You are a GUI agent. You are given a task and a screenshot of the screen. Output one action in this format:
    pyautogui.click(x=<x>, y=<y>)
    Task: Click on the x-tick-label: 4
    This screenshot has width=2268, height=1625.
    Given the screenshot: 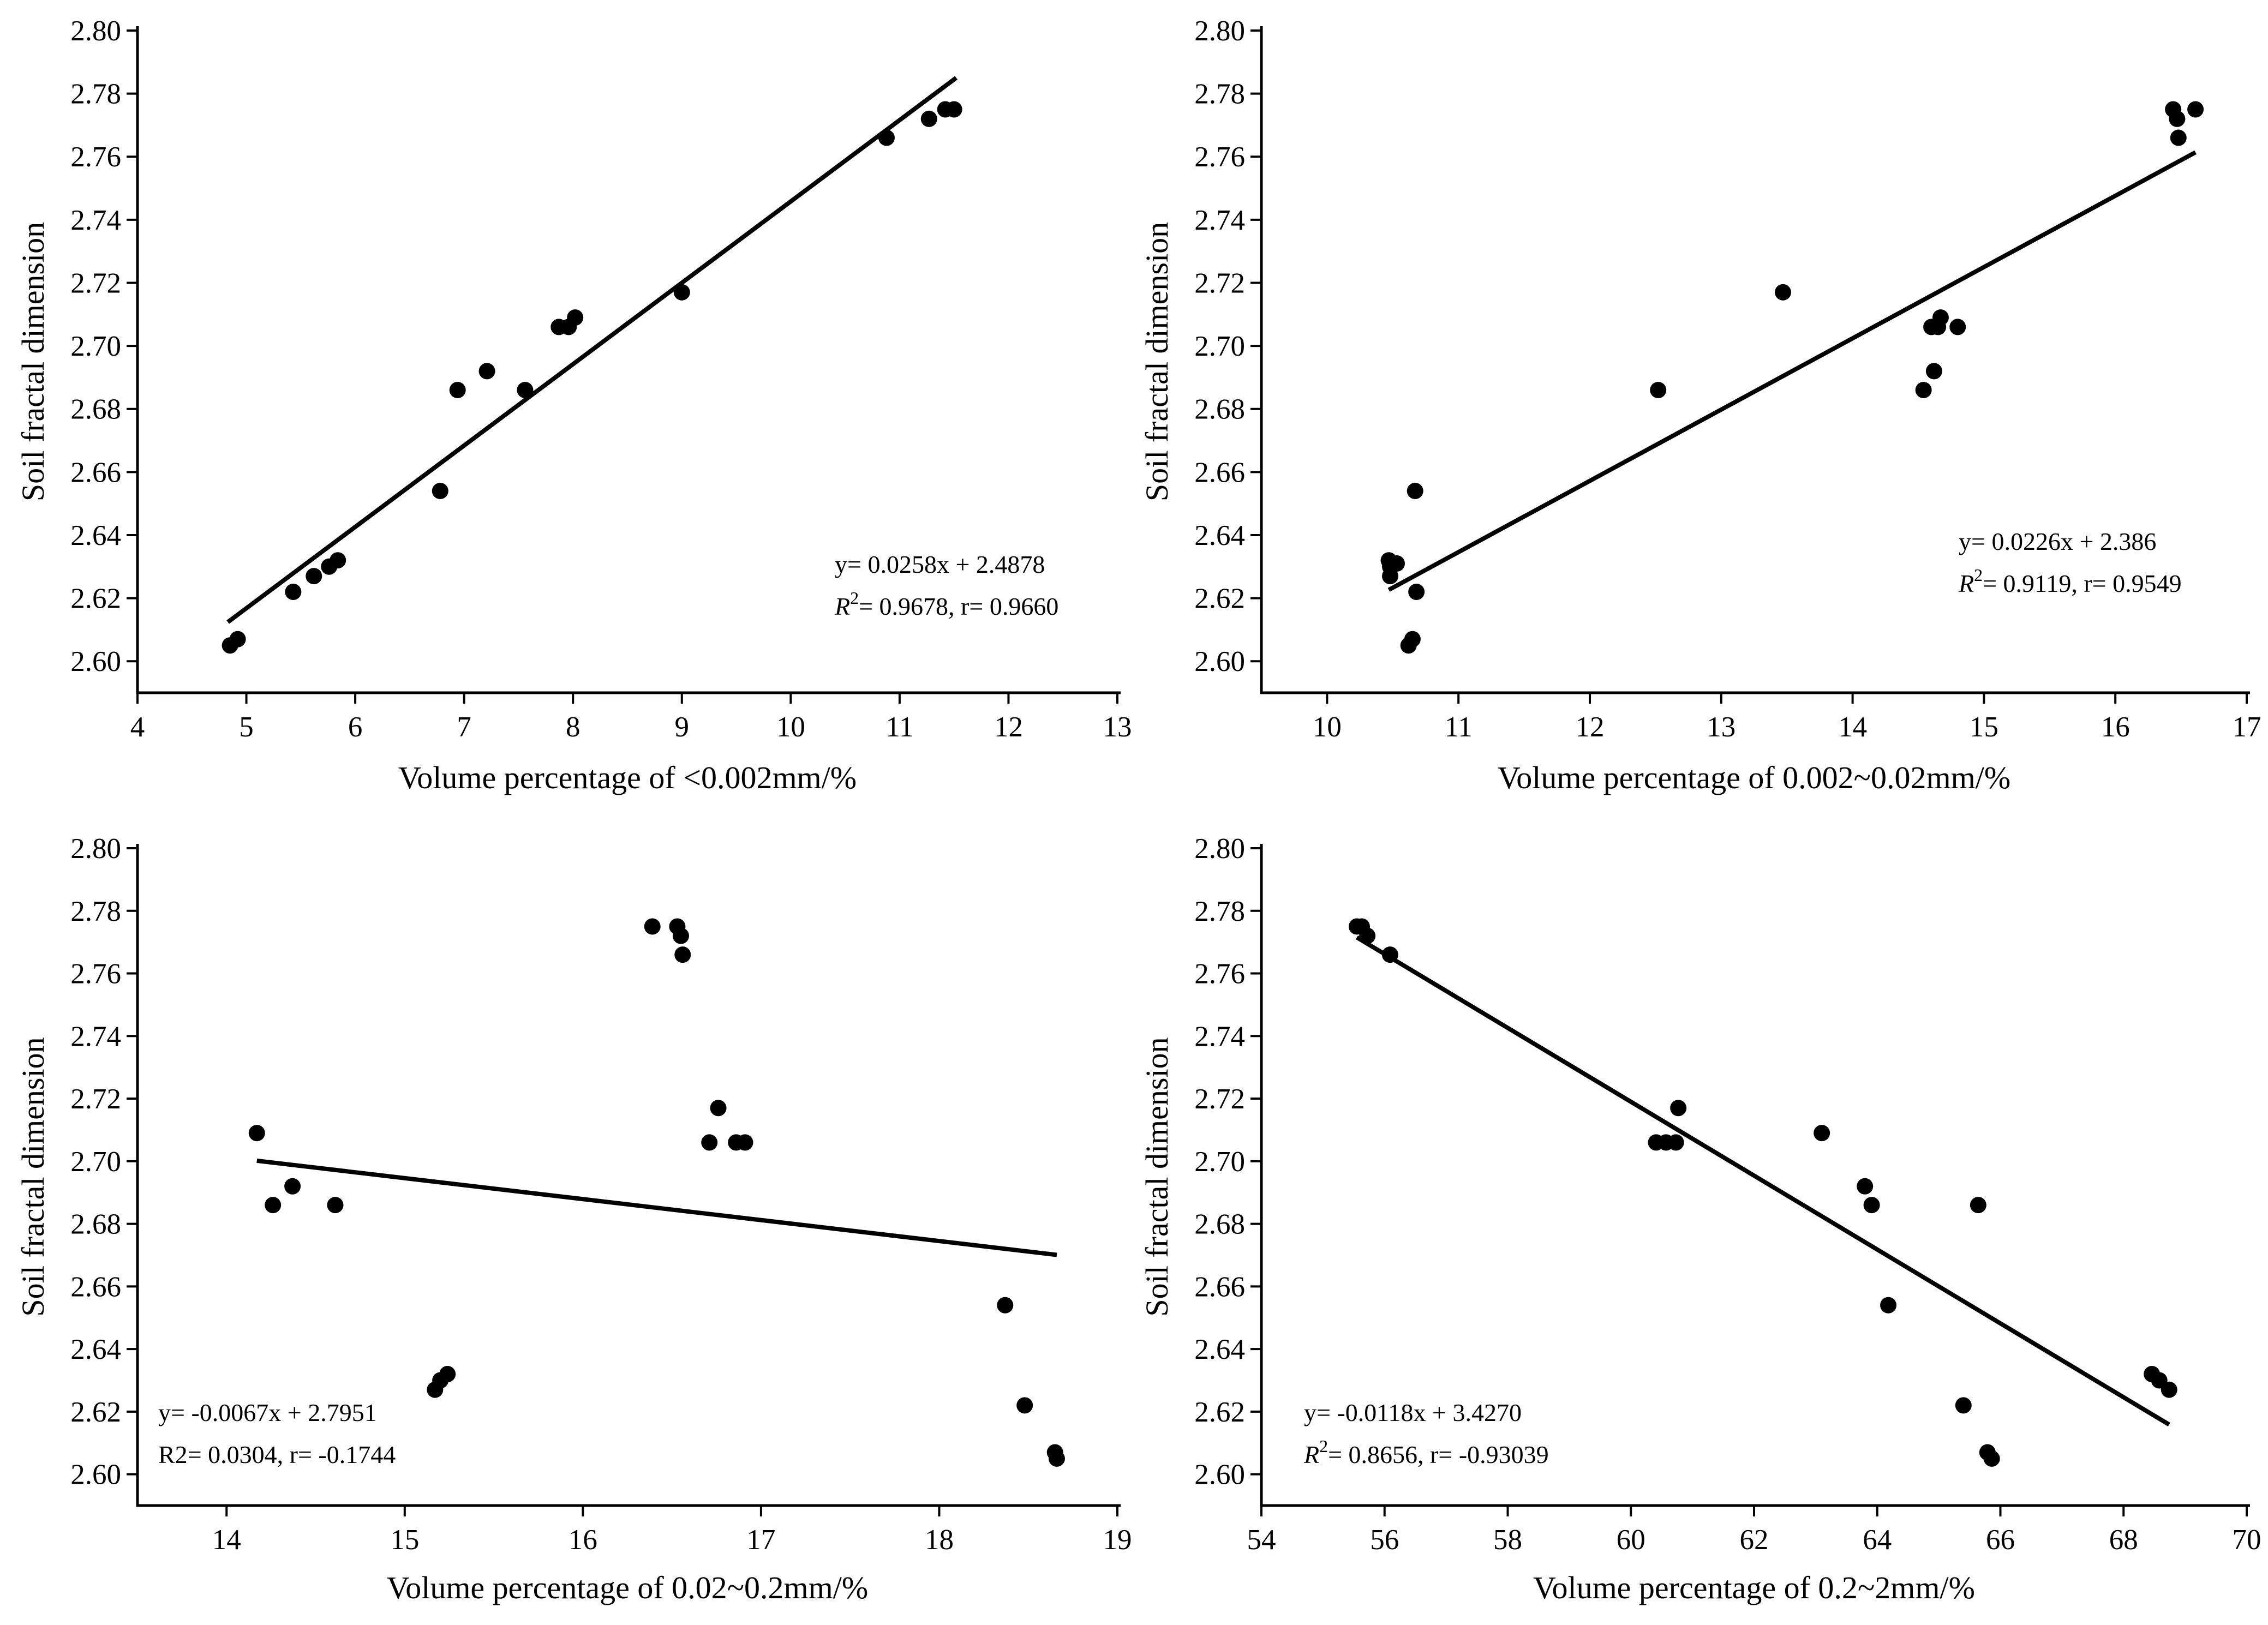 What is the action you would take?
    pyautogui.click(x=137, y=727)
    